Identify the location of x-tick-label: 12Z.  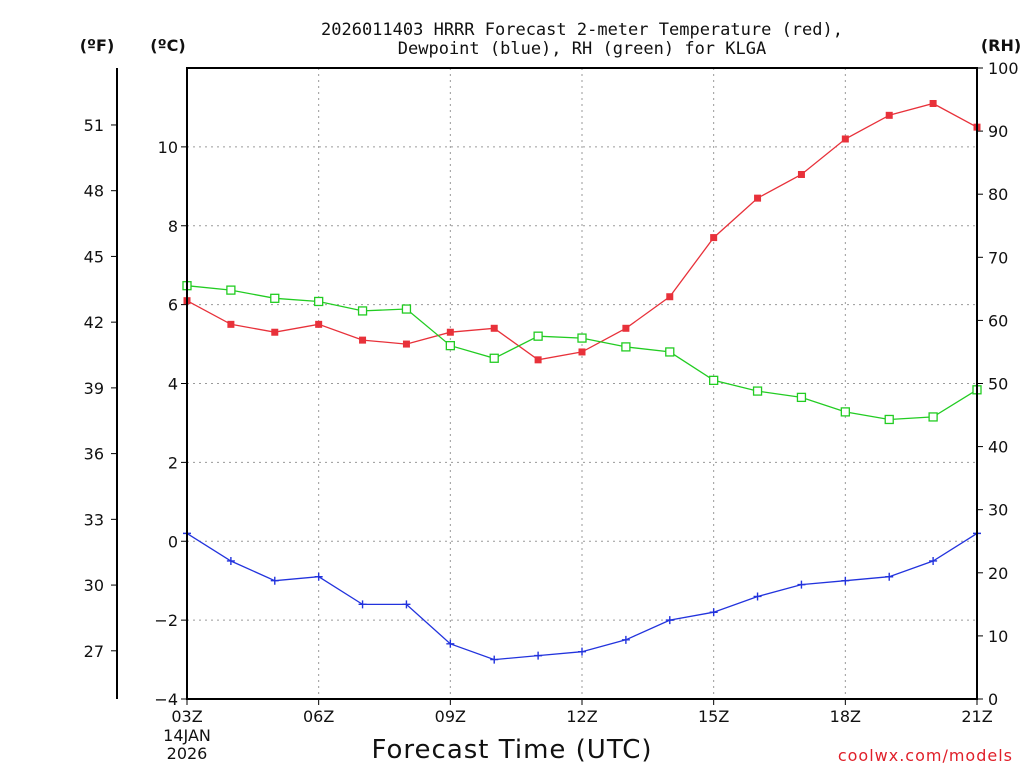
(581, 716).